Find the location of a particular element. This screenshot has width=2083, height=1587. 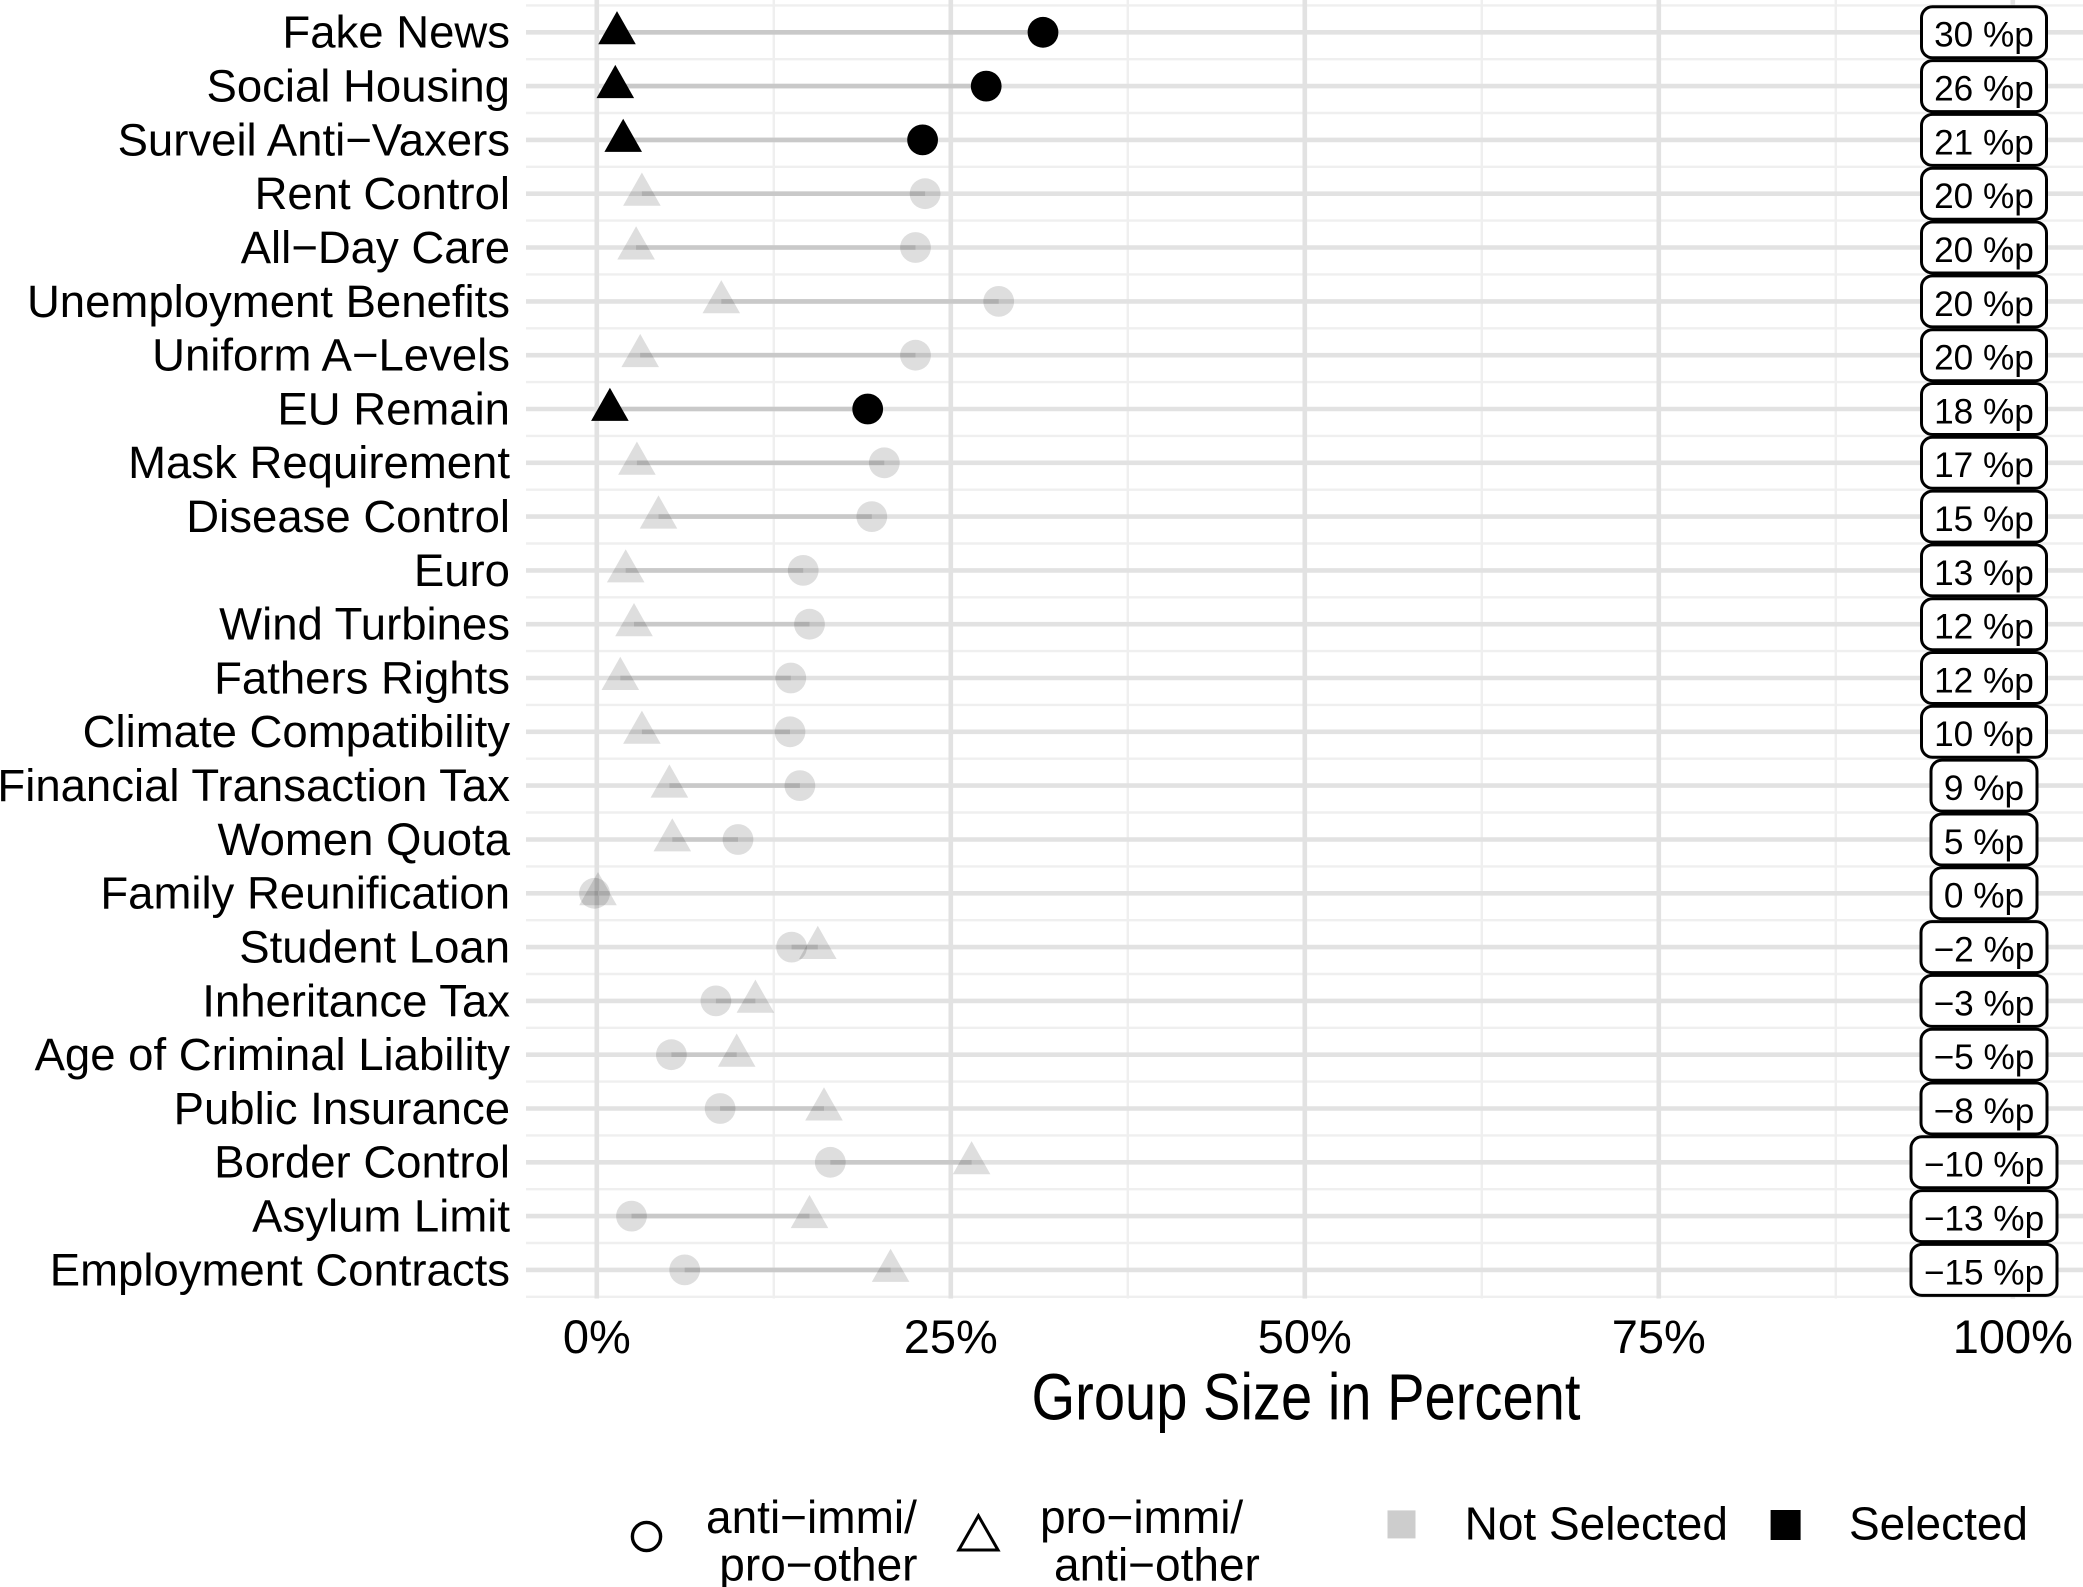

svg-text: 0 %p is located at coordinates (1984, 896).